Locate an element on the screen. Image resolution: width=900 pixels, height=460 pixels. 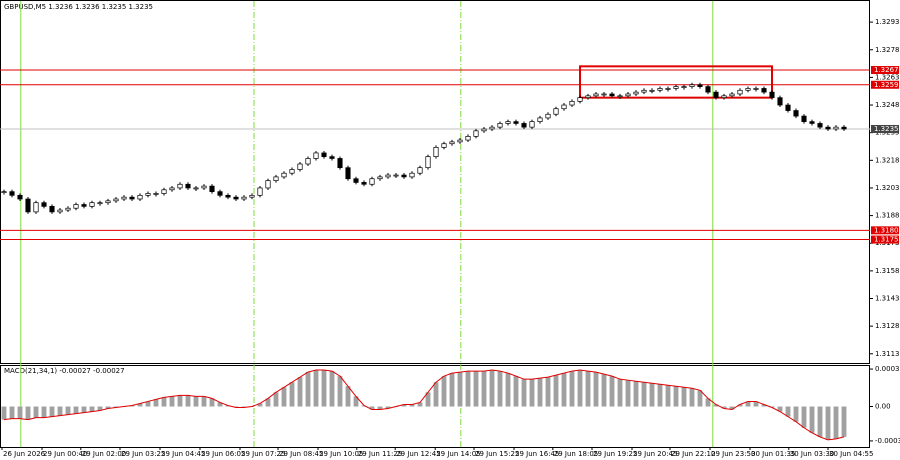
y-tick-label: 1.3143 is located at coordinates (887, 299).